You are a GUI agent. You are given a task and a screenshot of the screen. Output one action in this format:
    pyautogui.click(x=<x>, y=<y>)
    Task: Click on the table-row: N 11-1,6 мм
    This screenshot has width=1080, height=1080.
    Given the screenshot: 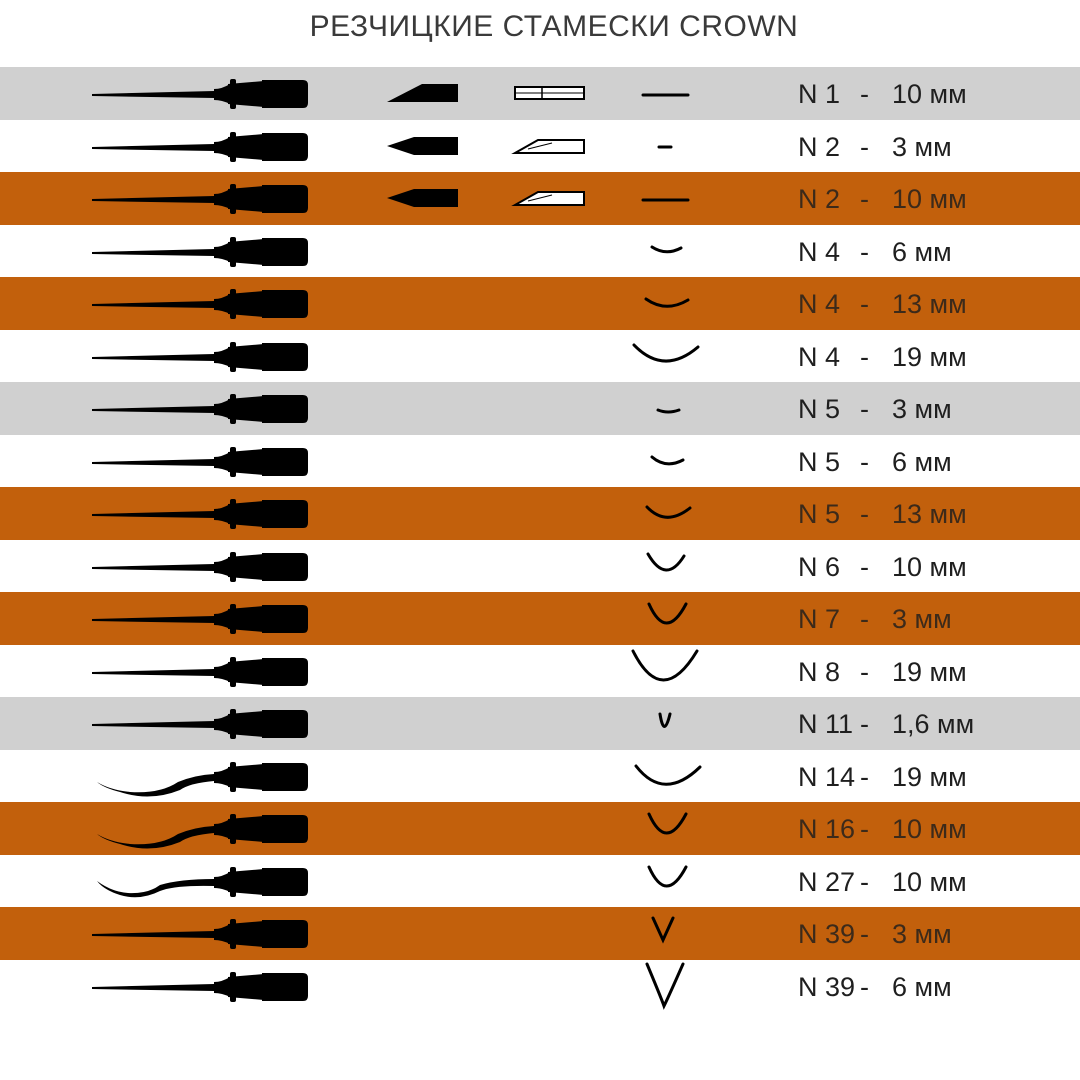 What is the action you would take?
    pyautogui.click(x=540, y=723)
    